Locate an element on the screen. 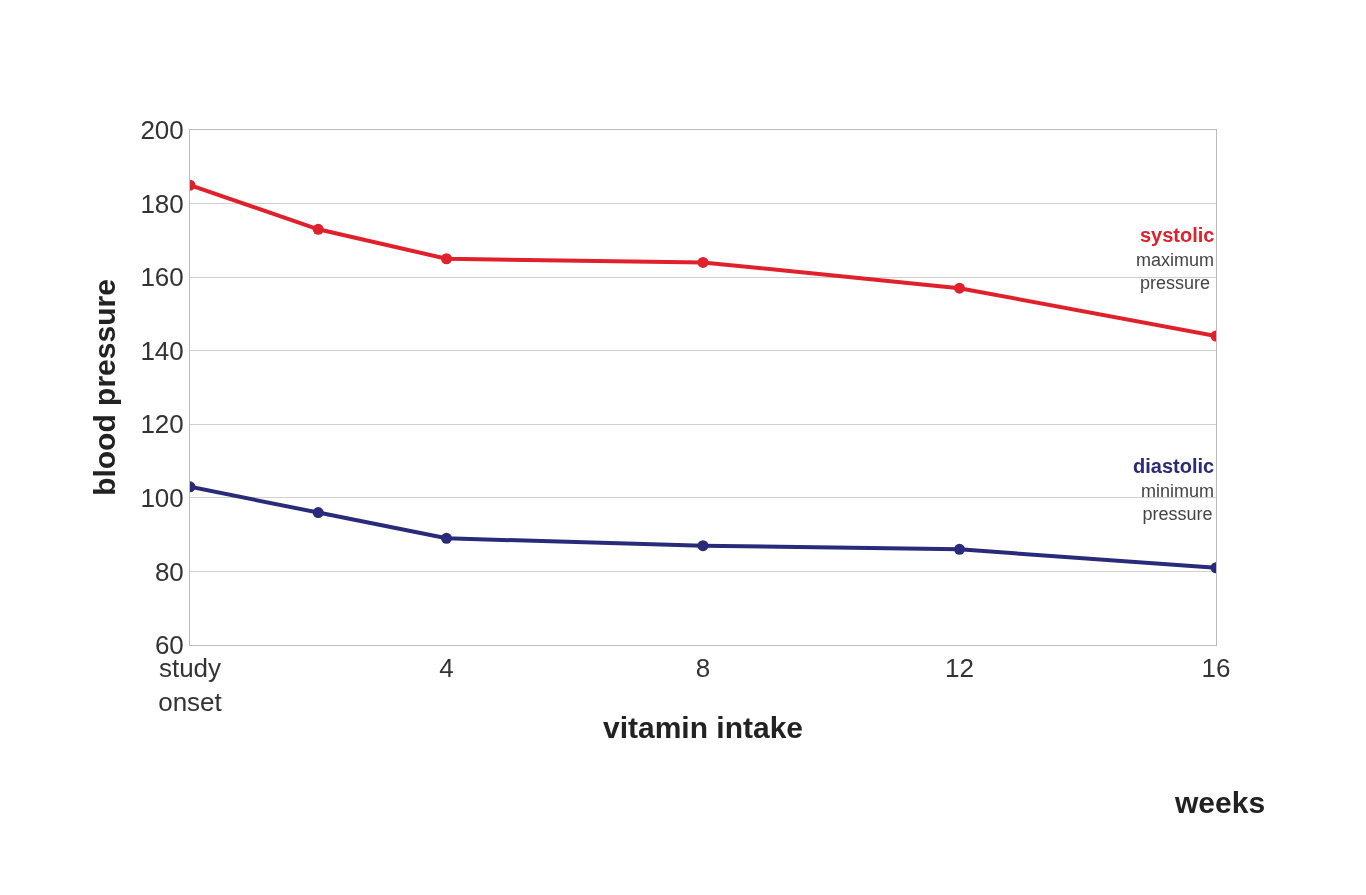 The image size is (1366, 895). y-tick-label: 180 is located at coordinates (162, 203).